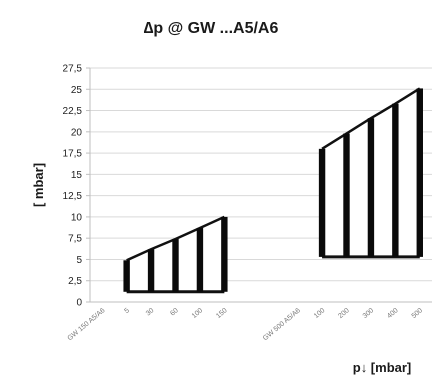  Describe the element at coordinates (73, 154) in the screenshot. I see `y-tick-label: 17,5` at that location.